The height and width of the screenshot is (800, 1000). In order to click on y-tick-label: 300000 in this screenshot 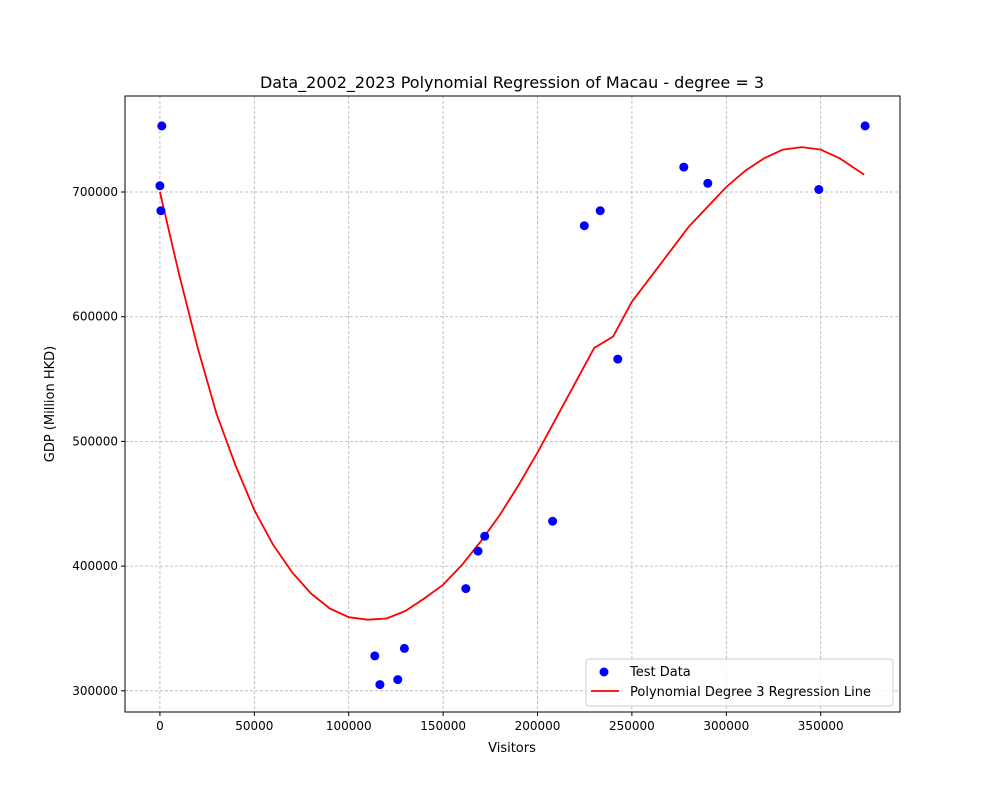, I will do `click(95, 691)`.